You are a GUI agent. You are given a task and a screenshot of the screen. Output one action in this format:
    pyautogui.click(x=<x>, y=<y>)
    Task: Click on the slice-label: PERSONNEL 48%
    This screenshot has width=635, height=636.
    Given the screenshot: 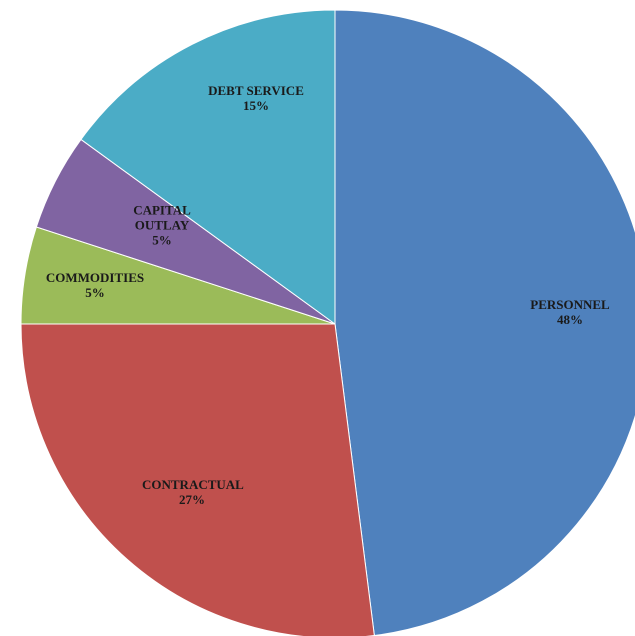 What is the action you would take?
    pyautogui.click(x=570, y=312)
    